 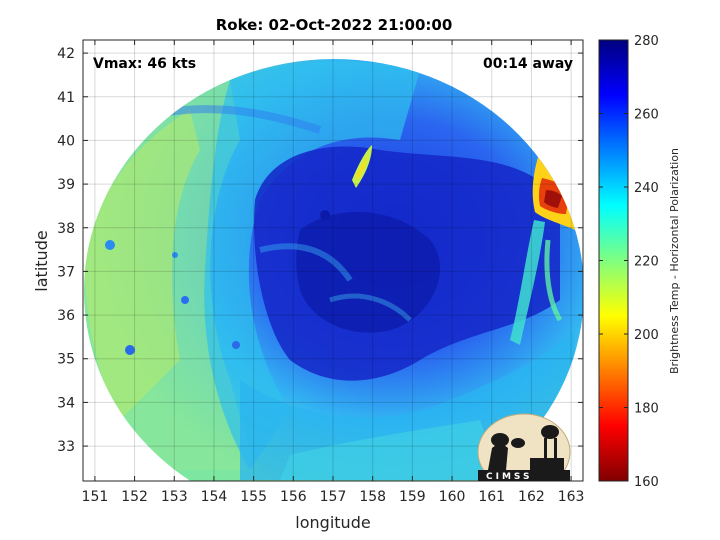 What do you see at coordinates (41, 260) in the screenshot?
I see `y-axis-label: latitude` at bounding box center [41, 260].